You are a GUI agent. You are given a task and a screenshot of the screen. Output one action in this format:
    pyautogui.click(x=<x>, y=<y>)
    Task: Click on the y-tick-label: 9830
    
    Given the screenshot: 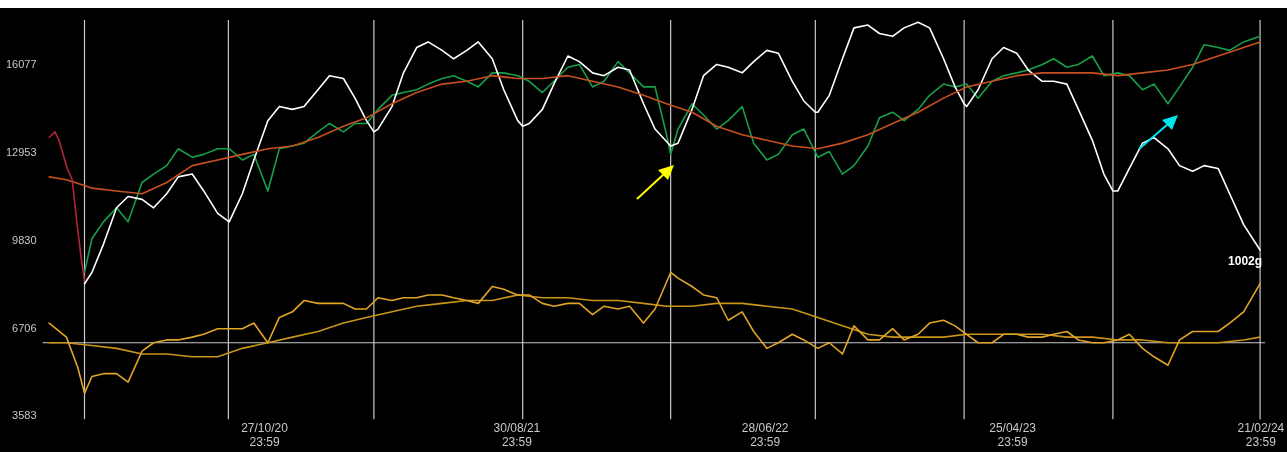 What is the action you would take?
    pyautogui.click(x=24, y=239)
    